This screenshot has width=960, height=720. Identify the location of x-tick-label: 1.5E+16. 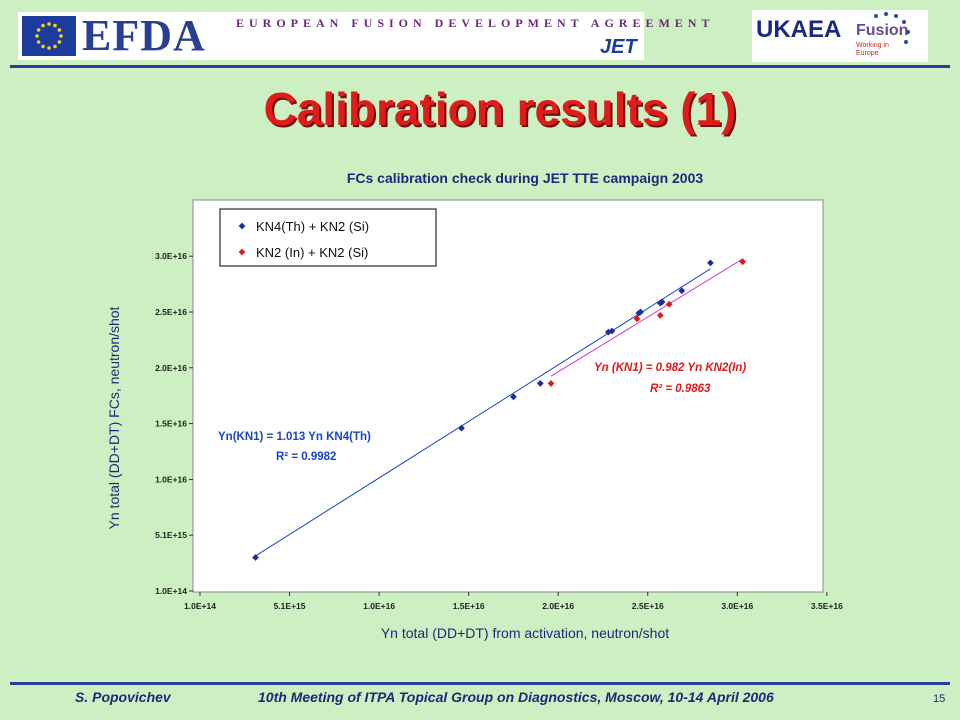
(469, 606).